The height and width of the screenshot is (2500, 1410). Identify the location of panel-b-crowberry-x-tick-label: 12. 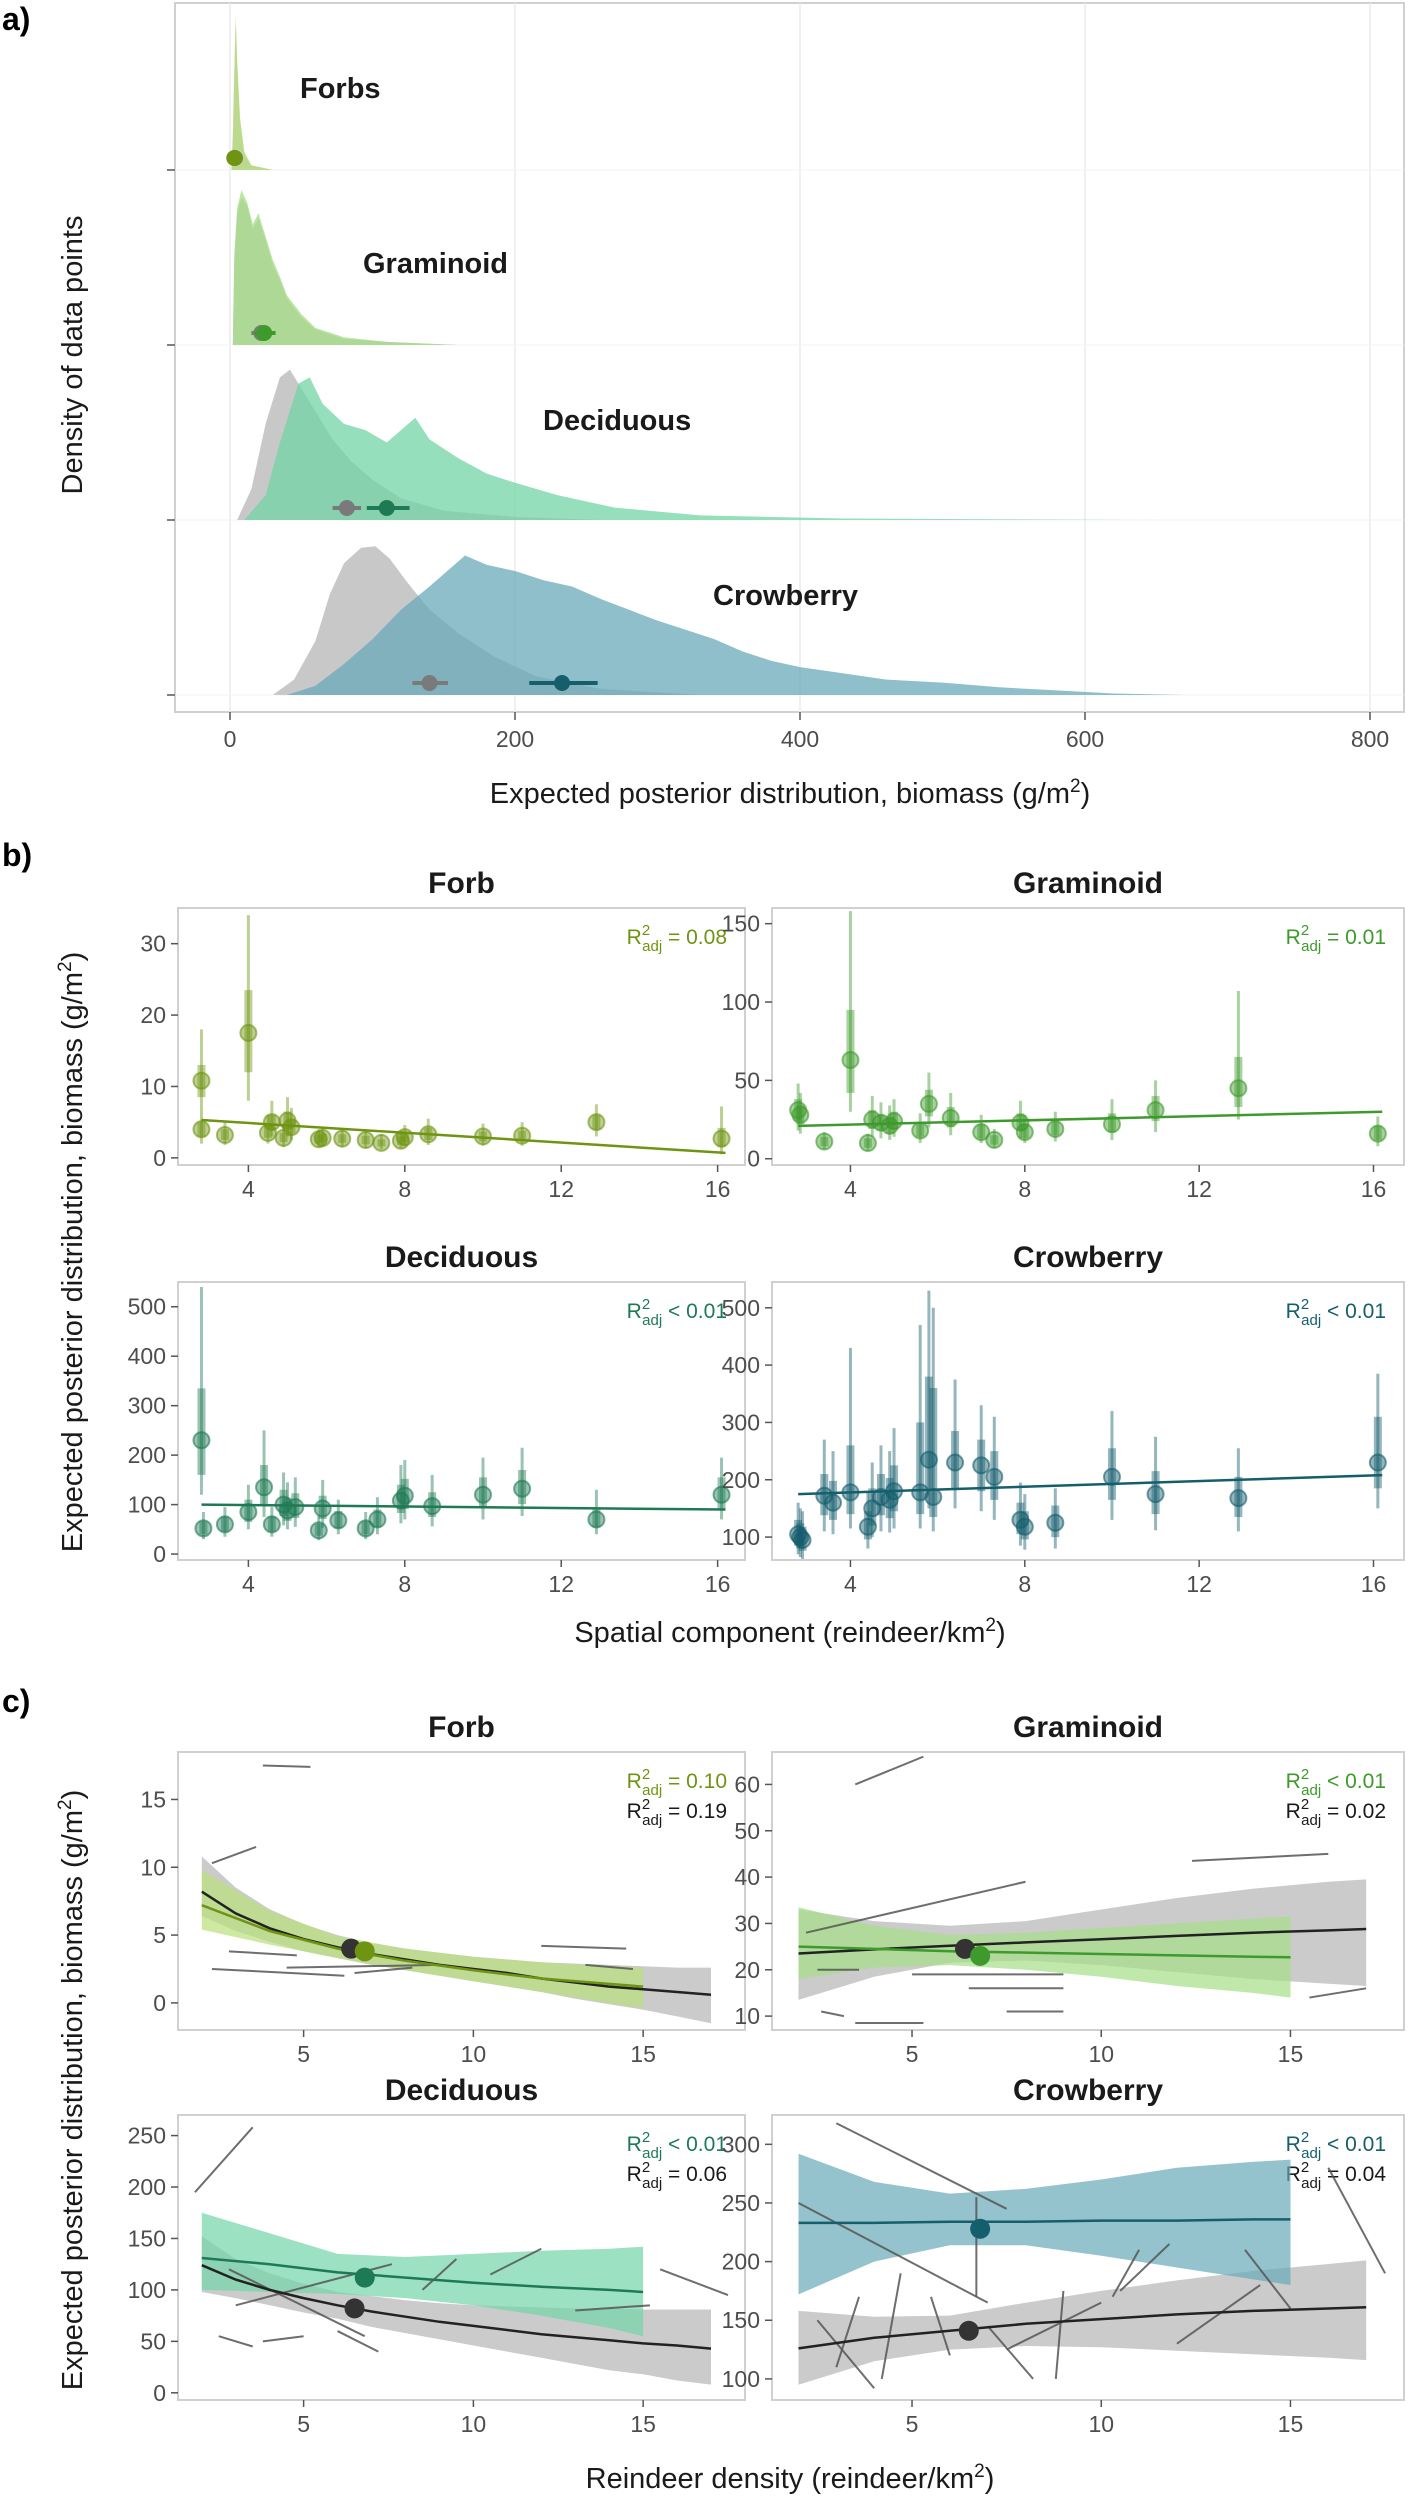
(1199, 1584).